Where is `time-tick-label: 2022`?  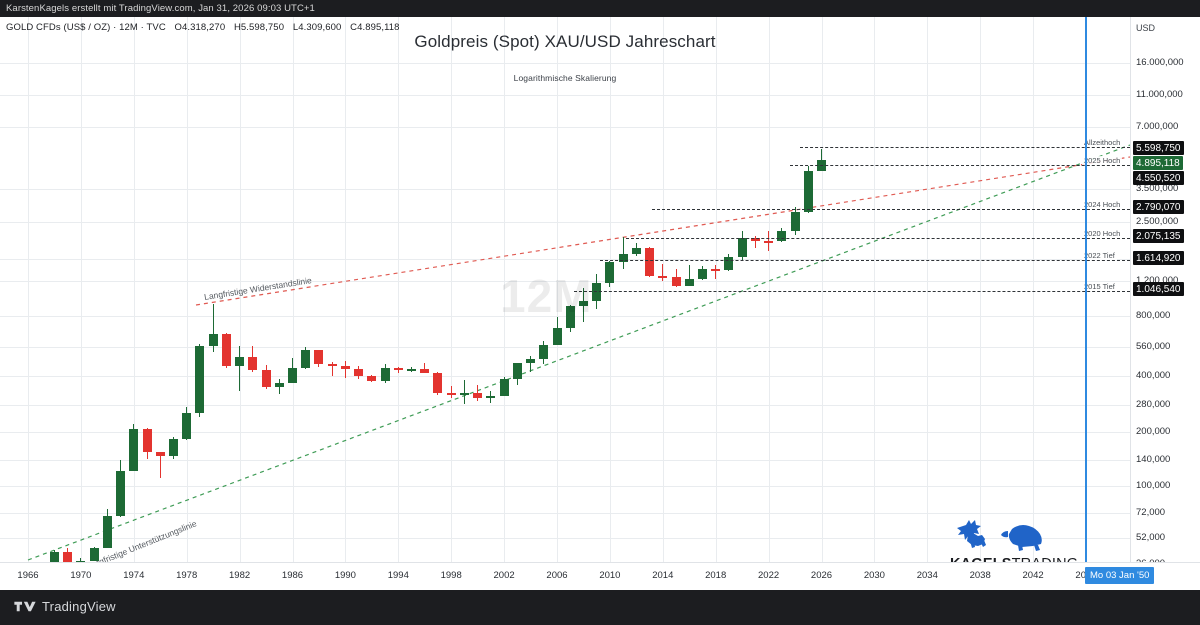 time-tick-label: 2022 is located at coordinates (769, 575).